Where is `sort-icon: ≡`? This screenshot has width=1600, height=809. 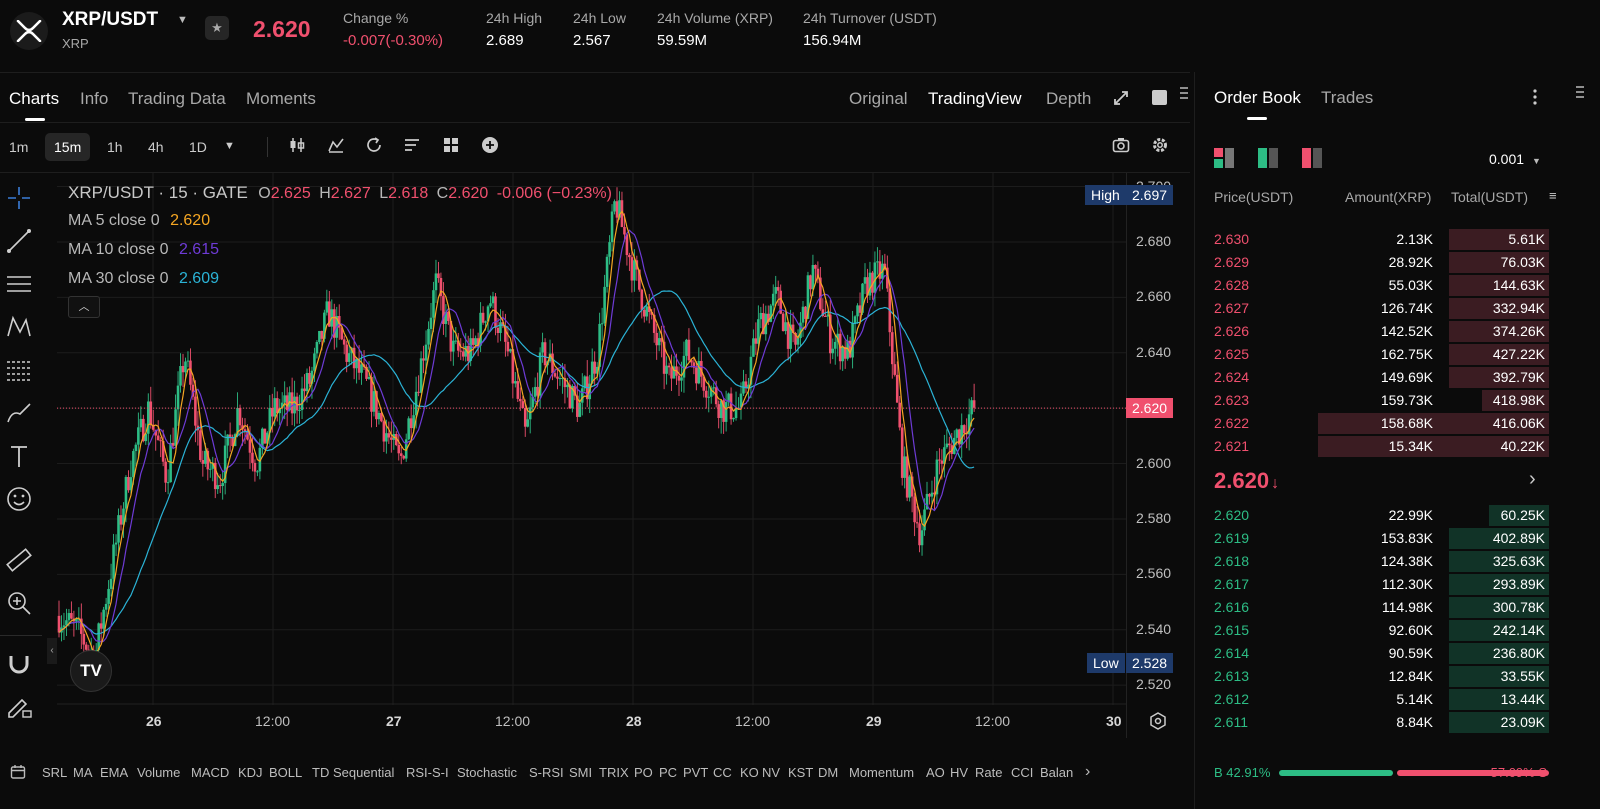
sort-icon: ≡ is located at coordinates (1553, 195).